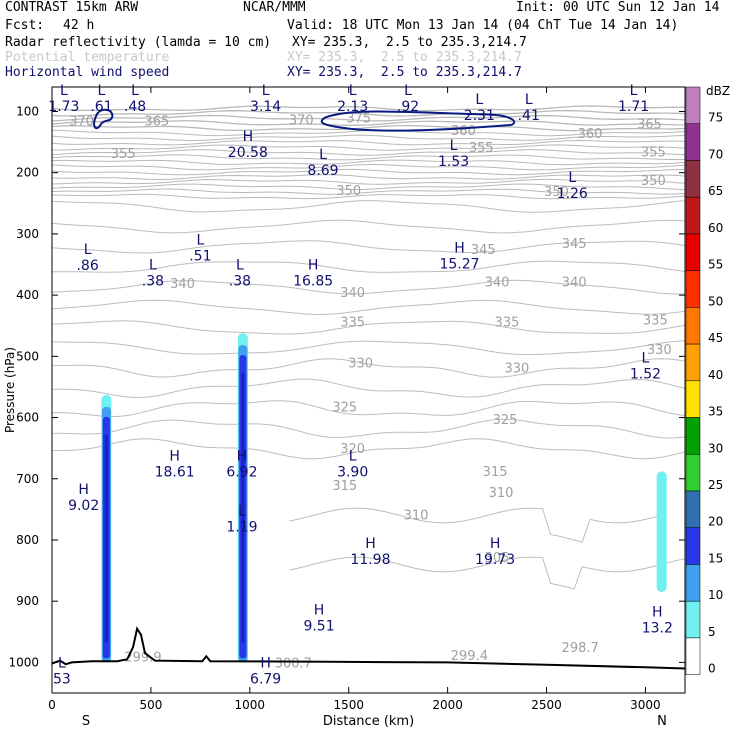 This screenshot has height=740, width=740. Describe the element at coordinates (479, 116) in the screenshot. I see `wind-extremum-value: 2.31` at that location.